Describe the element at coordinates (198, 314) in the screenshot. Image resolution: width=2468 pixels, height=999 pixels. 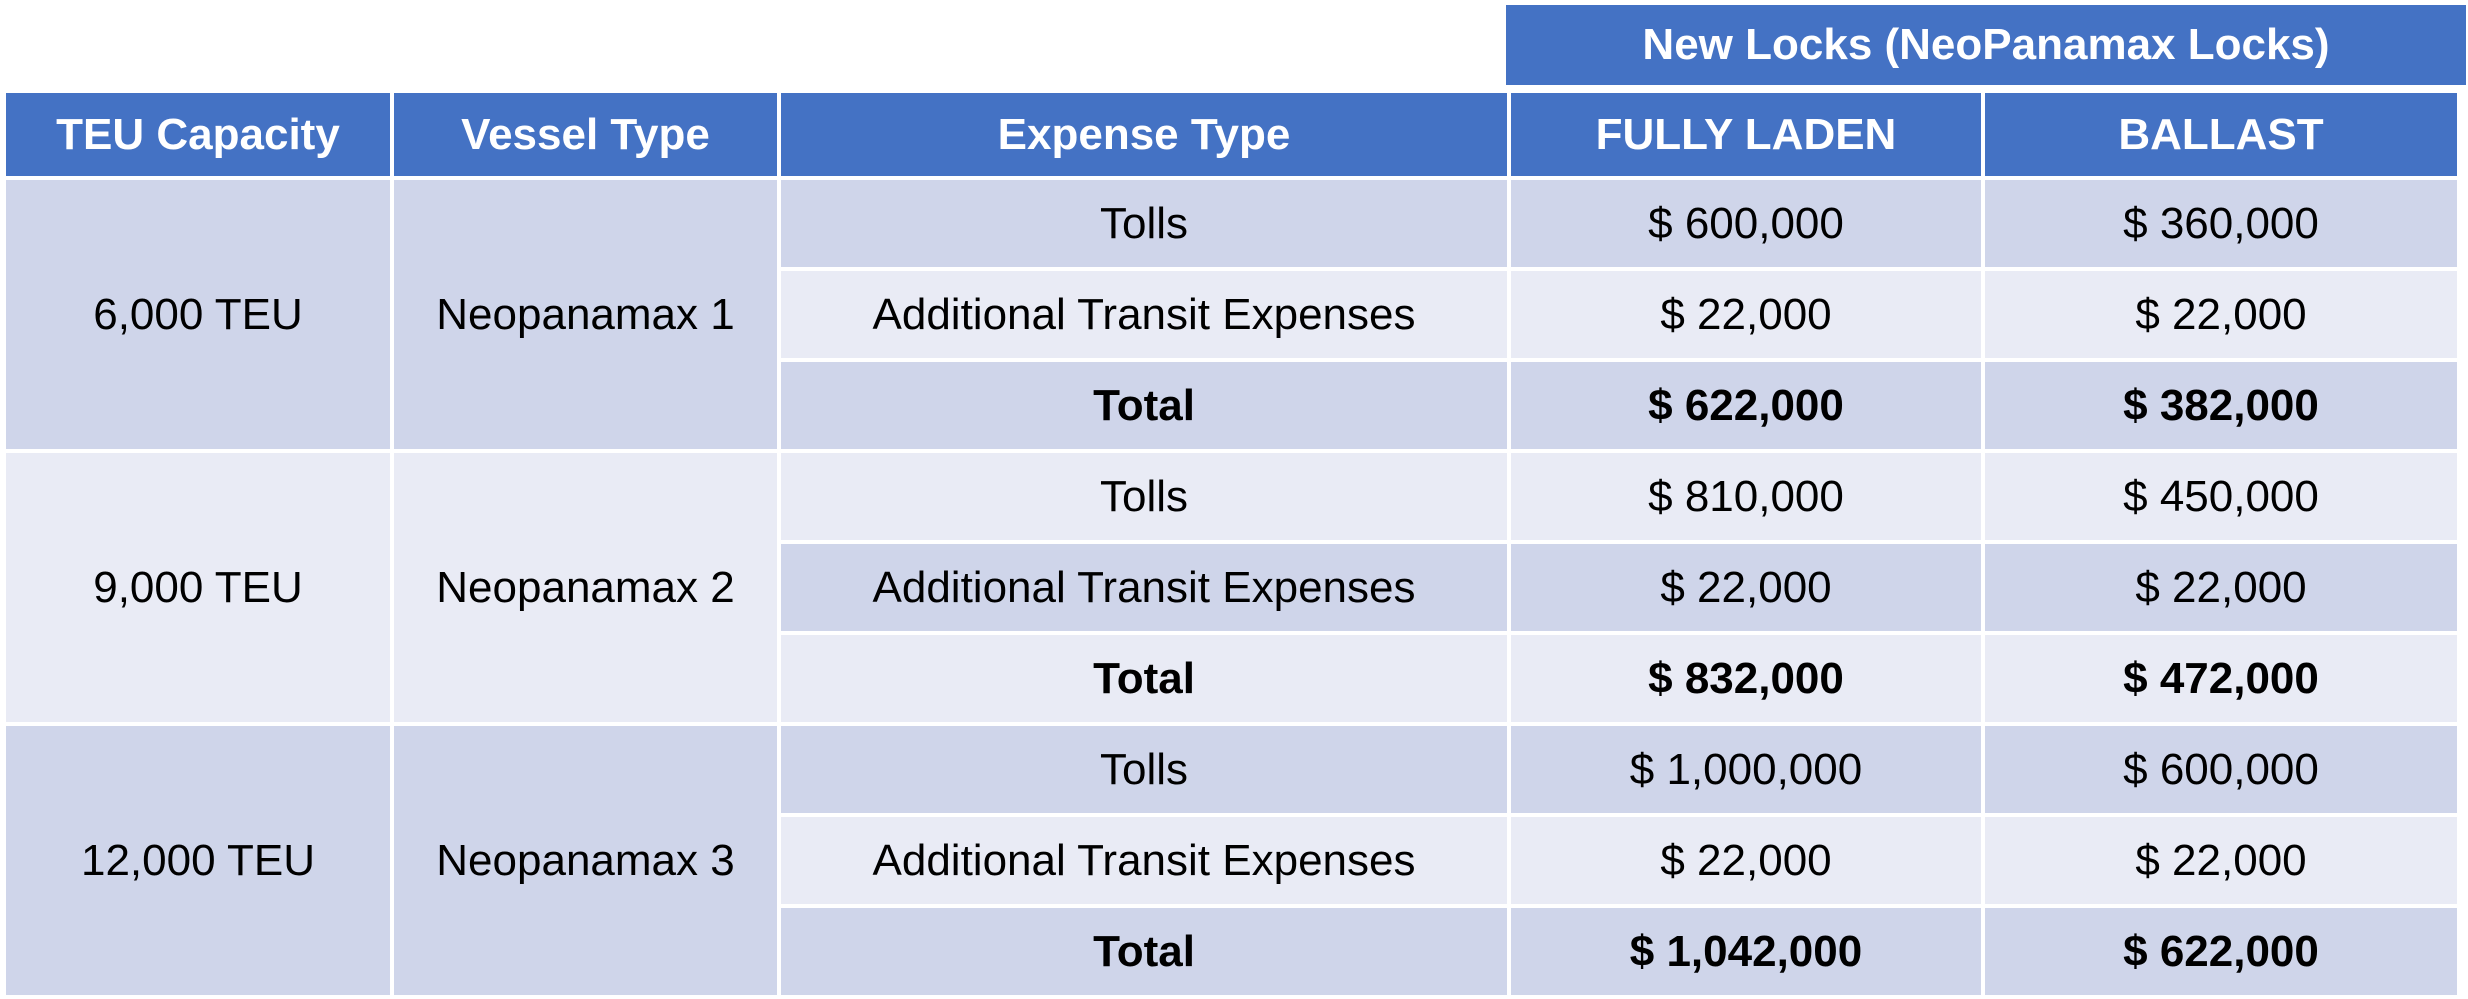
I see `teu-capacity-cell: 6,000 TEU` at that location.